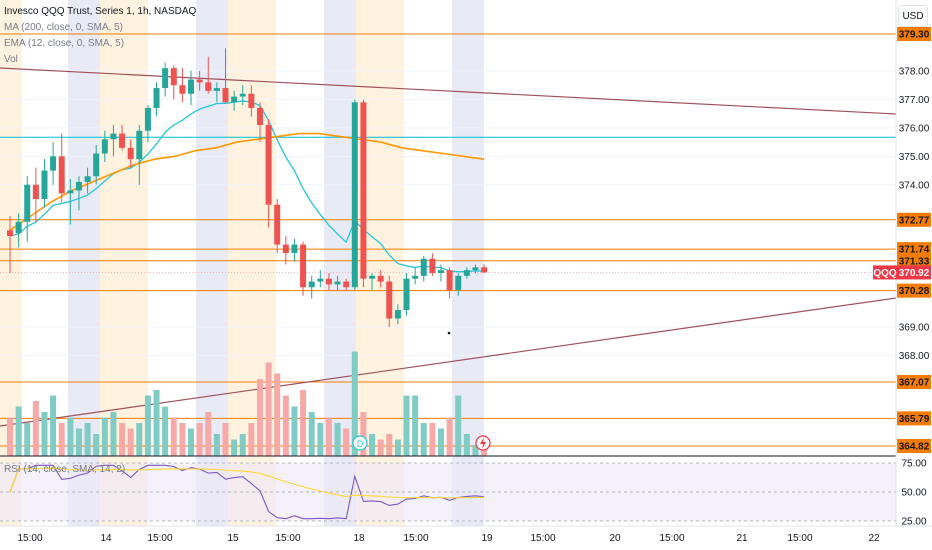  What do you see at coordinates (913, 16) in the screenshot?
I see `currency-button: USD` at bounding box center [913, 16].